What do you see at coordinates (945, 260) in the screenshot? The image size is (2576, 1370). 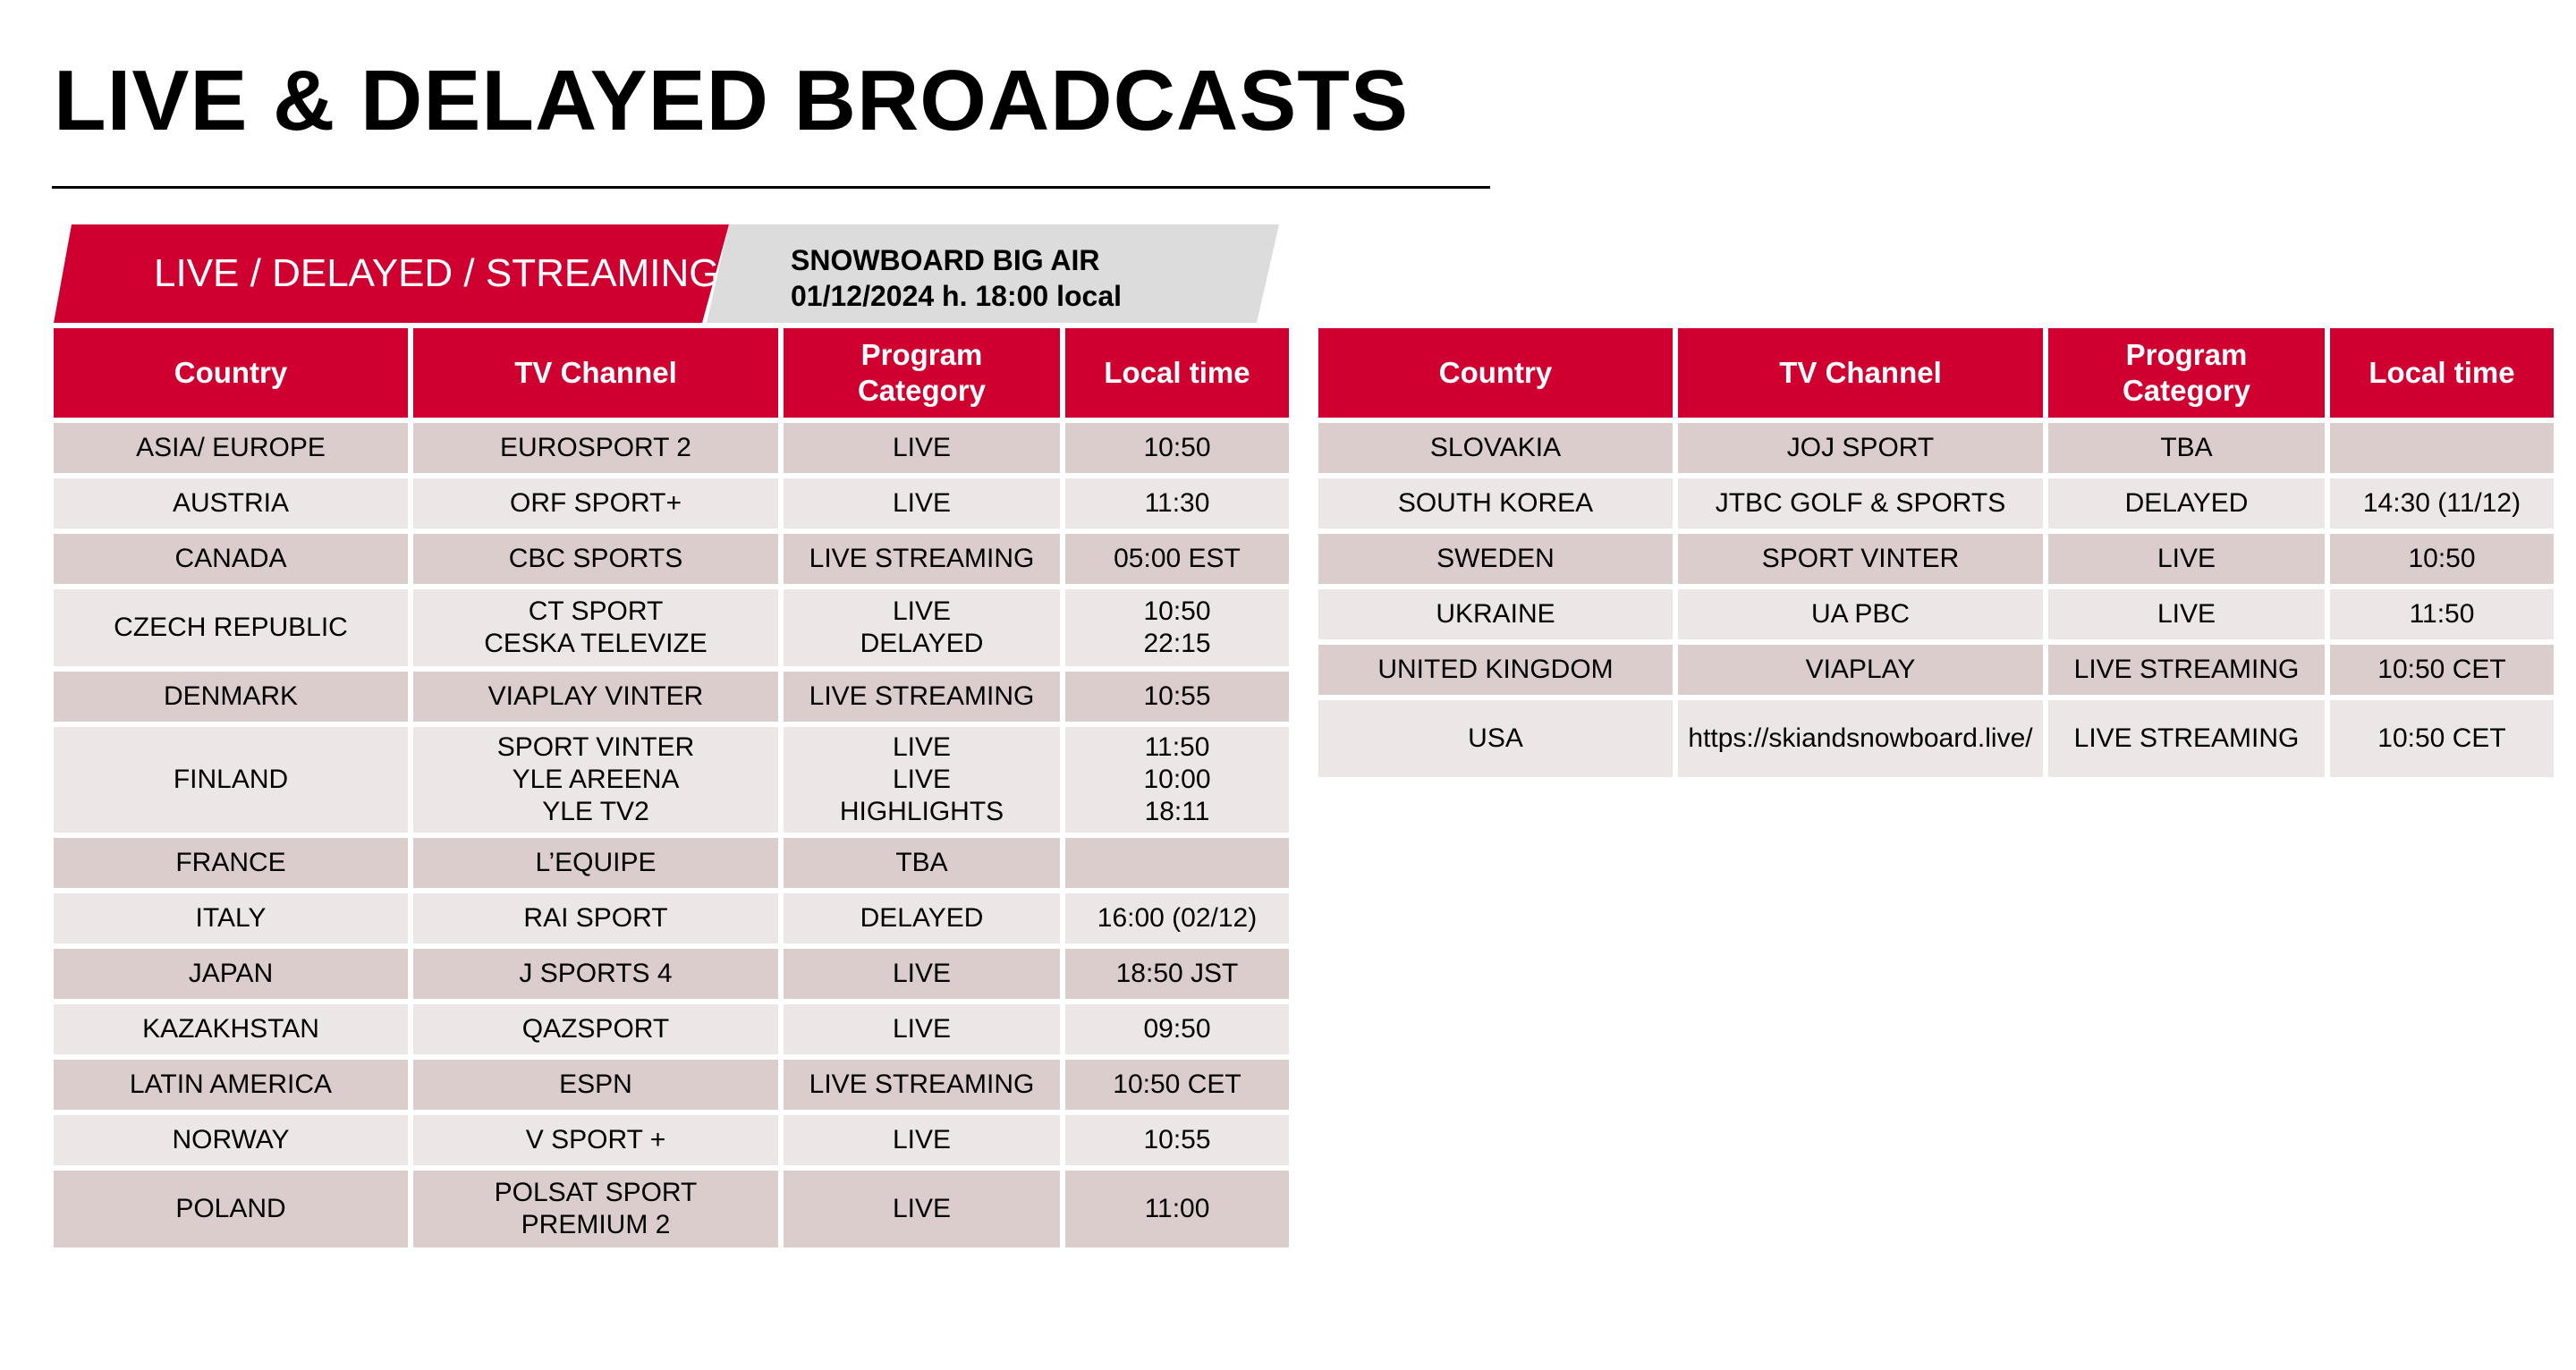 I see `event-name: SNOWBOARD BIG AIR` at bounding box center [945, 260].